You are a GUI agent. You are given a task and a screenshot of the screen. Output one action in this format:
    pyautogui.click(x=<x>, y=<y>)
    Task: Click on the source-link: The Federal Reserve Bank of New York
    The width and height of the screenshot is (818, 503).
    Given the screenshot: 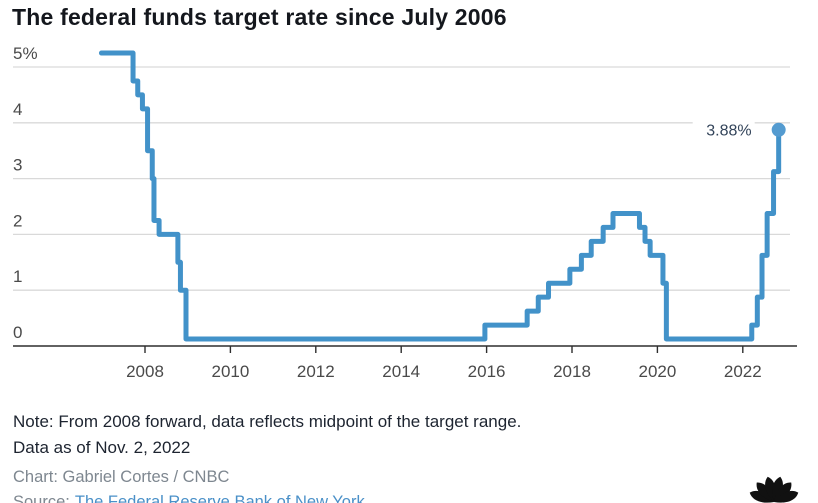 What is the action you would take?
    pyautogui.click(x=219, y=498)
    